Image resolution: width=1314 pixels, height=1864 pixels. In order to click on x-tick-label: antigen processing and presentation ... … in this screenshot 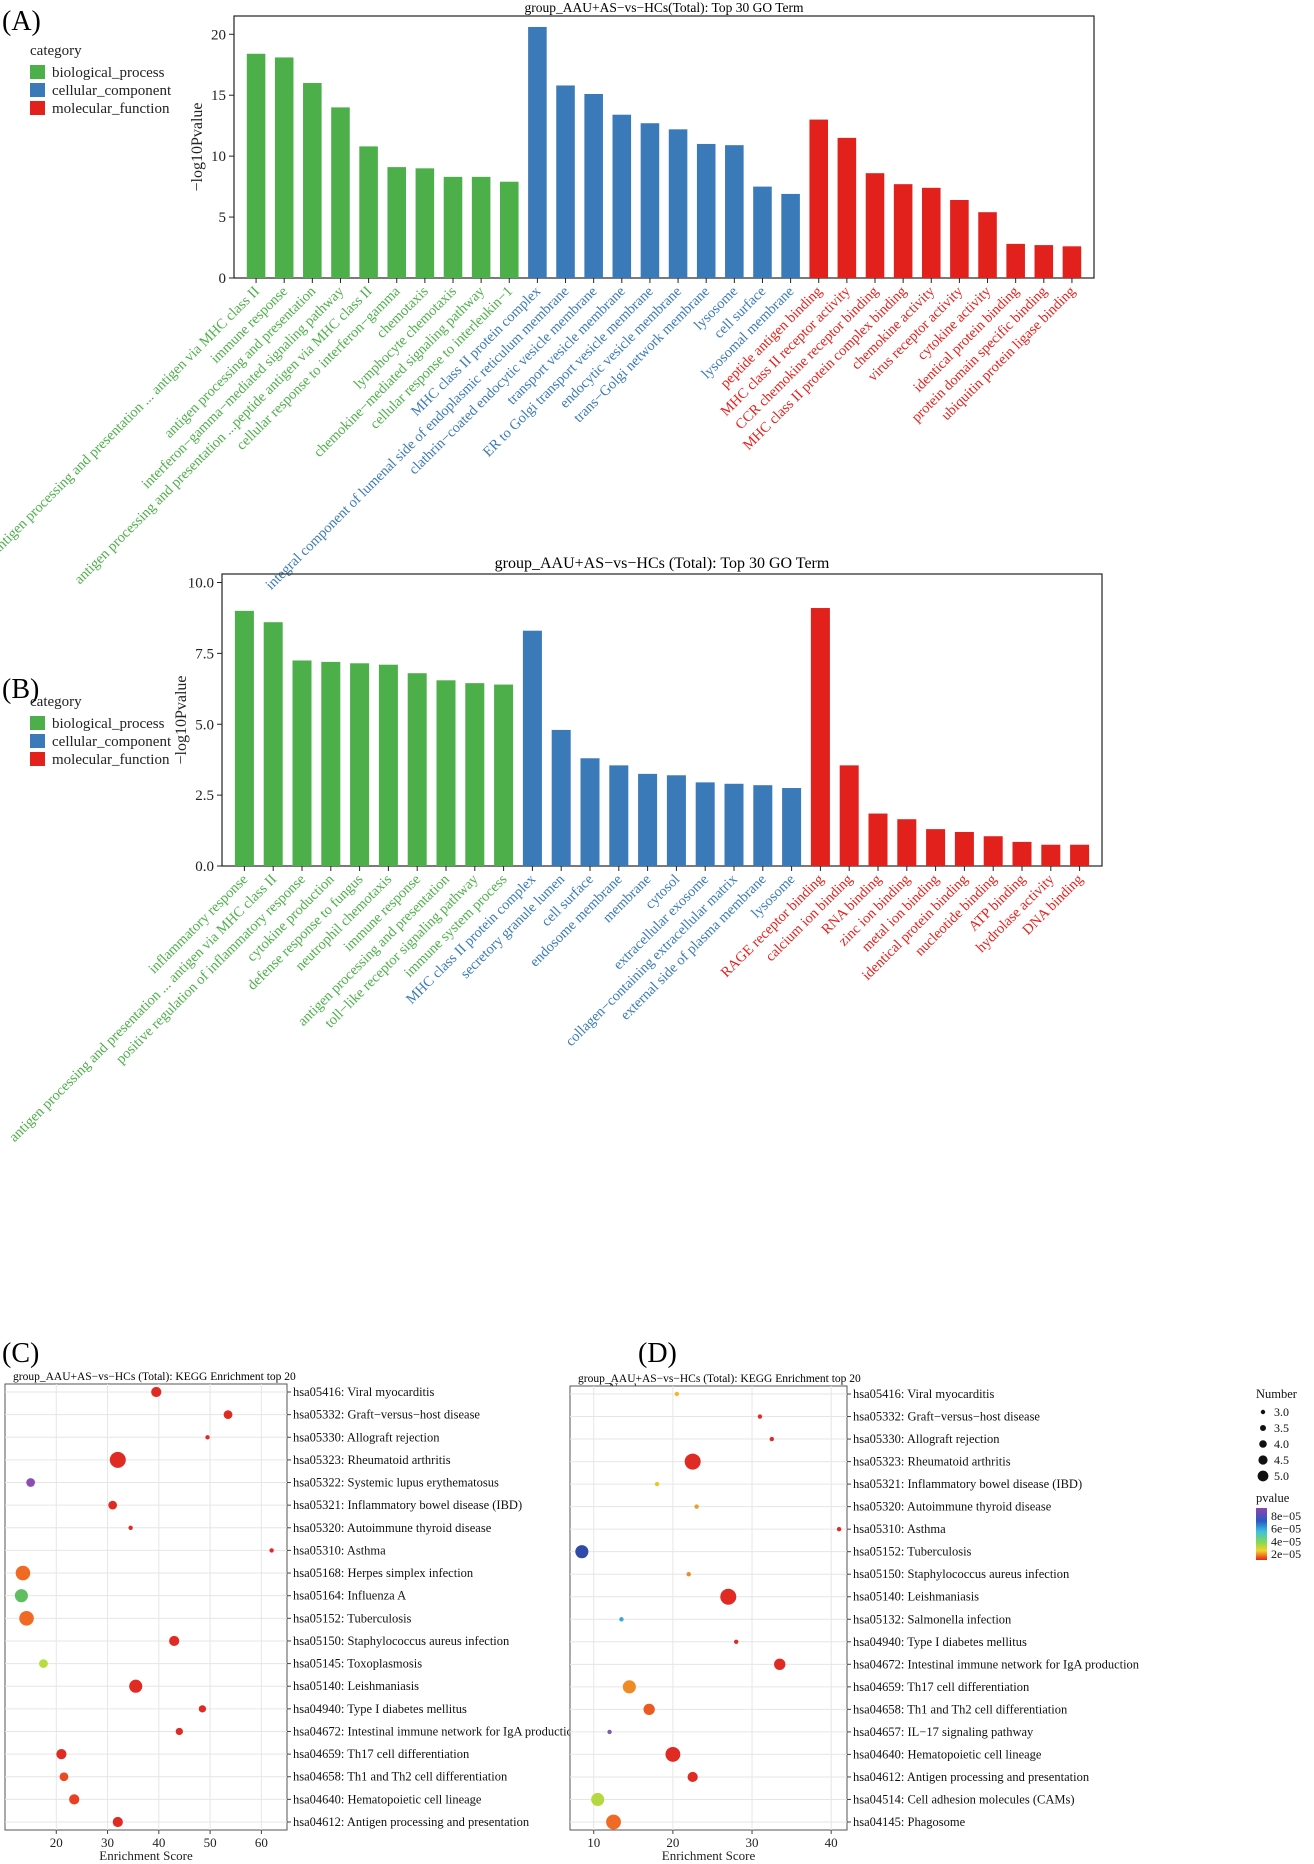, I will do `click(143, 1008)`.